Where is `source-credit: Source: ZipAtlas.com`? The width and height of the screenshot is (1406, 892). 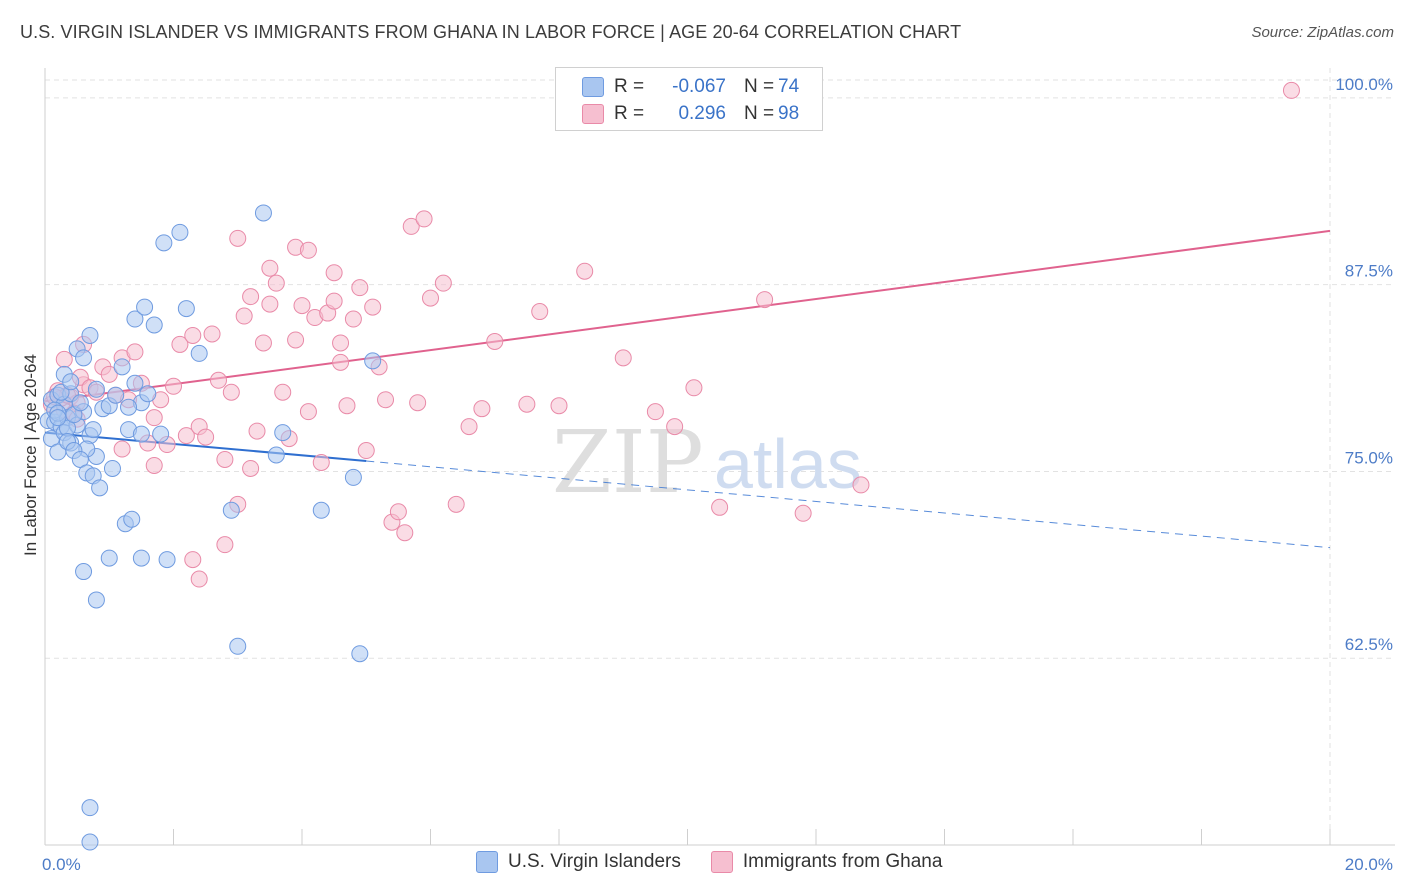 source-credit: Source: ZipAtlas.com is located at coordinates (1322, 32).